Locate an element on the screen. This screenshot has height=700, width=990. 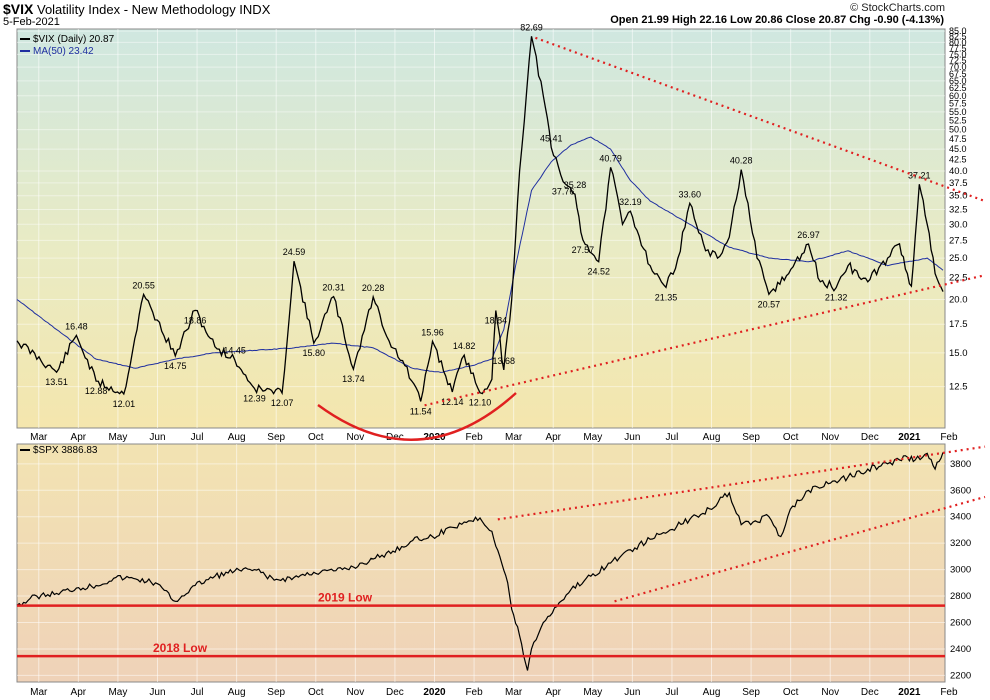
vix-data-label: 12.10 is located at coordinates (480, 403).